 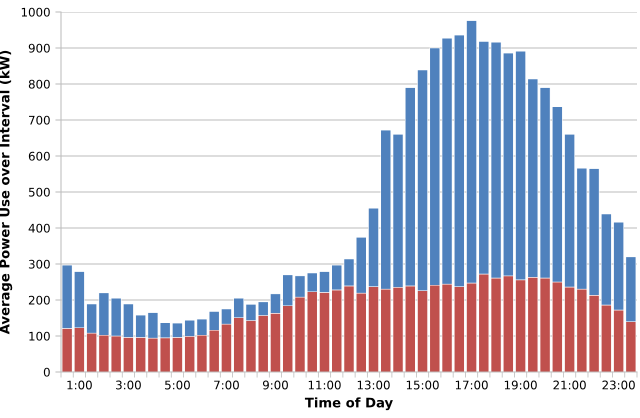 What do you see at coordinates (79, 385) in the screenshot?
I see `x-tick-label: 1:00` at bounding box center [79, 385].